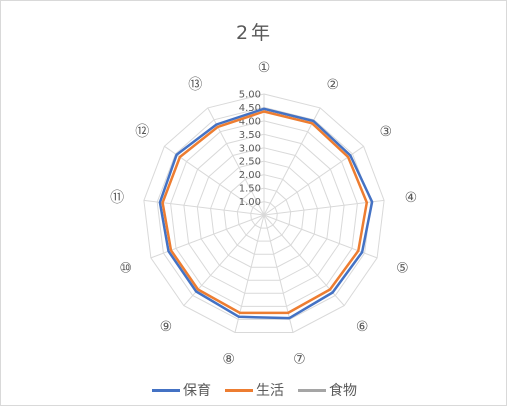 The width and height of the screenshot is (509, 408). Describe the element at coordinates (250, 175) in the screenshot. I see `radial-tick-label: 2.00` at that location.